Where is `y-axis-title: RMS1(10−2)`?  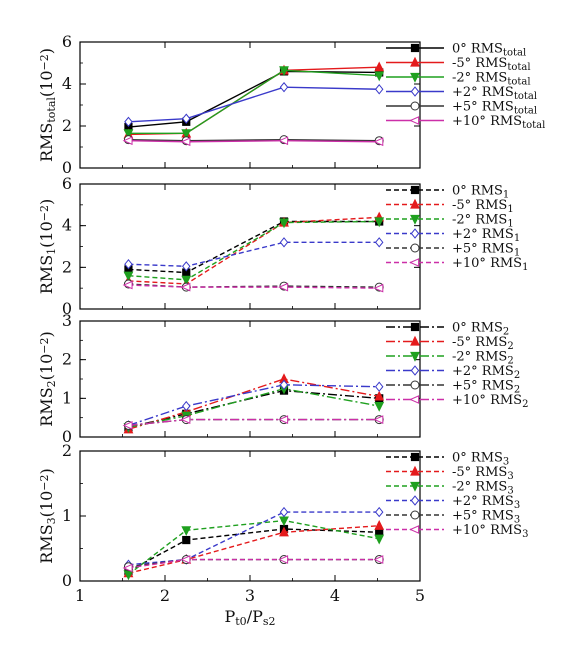 y-axis-title: RMS1(10−2) is located at coordinates (47, 246).